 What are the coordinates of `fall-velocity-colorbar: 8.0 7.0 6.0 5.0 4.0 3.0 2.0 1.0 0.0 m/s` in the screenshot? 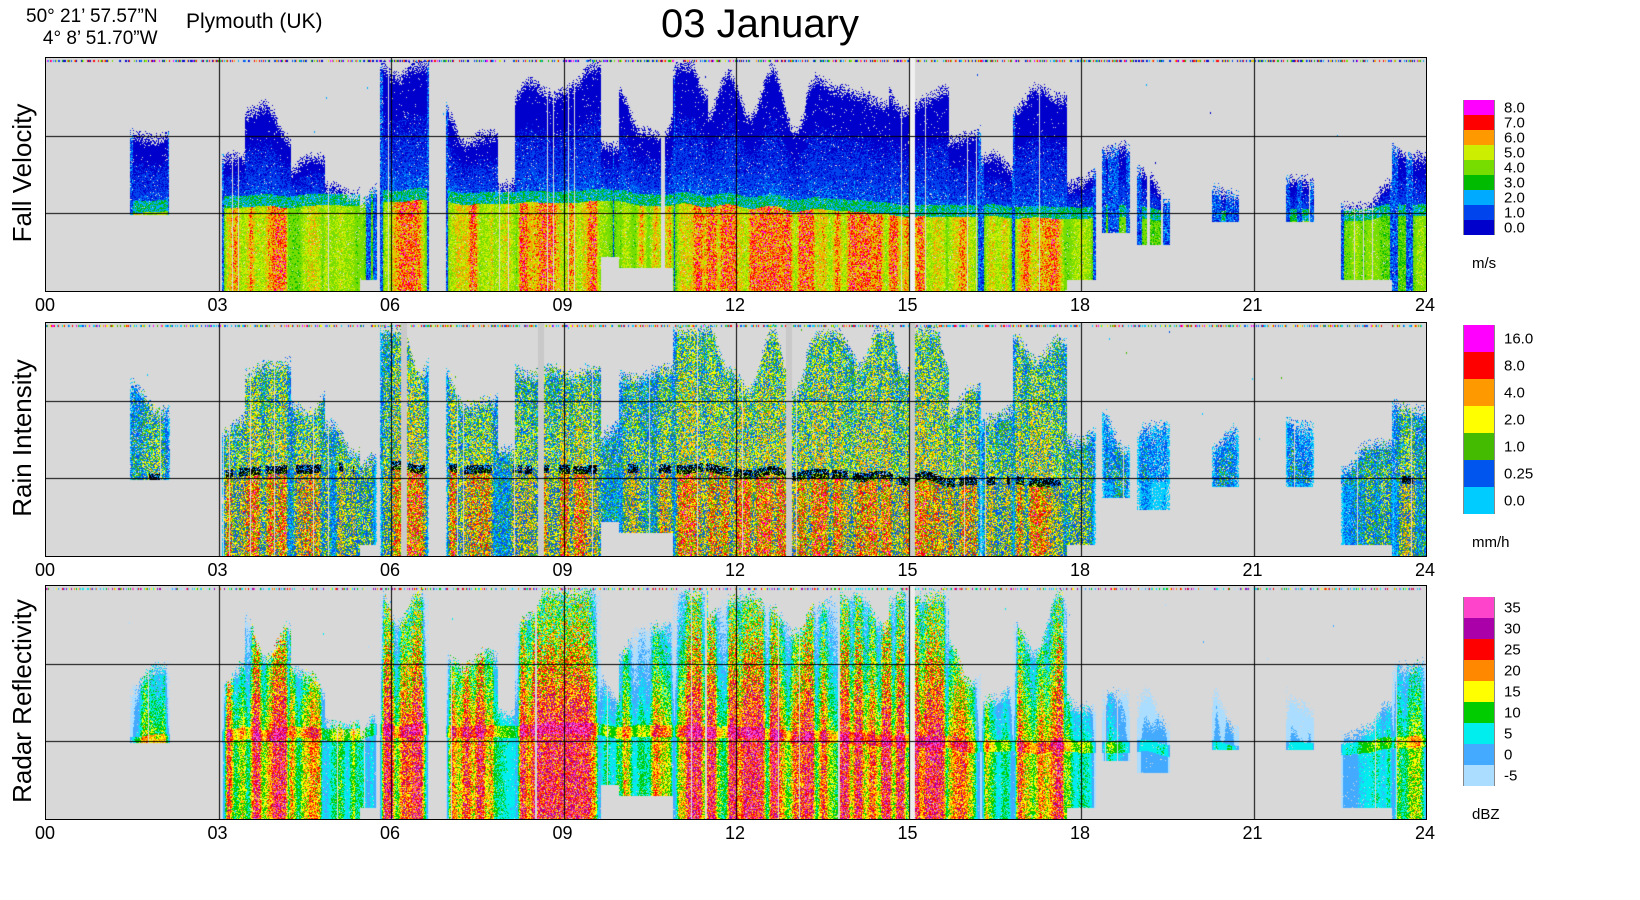 It's located at (1494, 188).